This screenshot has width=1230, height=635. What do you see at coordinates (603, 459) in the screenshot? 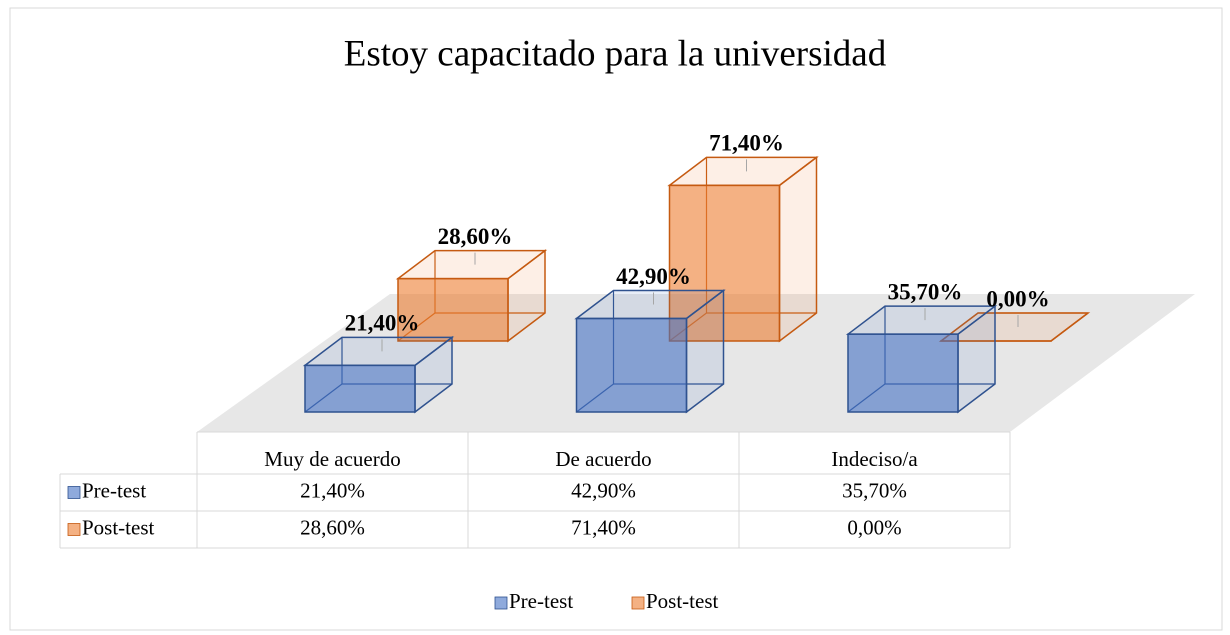
I see `table-header: De acuerdo` at bounding box center [603, 459].